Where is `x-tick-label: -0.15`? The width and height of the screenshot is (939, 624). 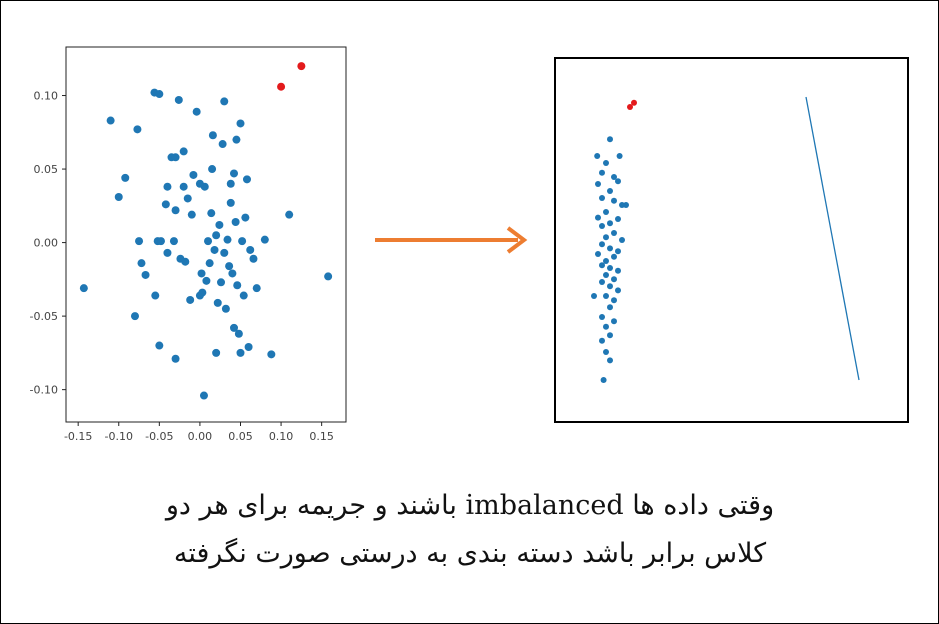
x-tick-label: -0.15 is located at coordinates (78, 436).